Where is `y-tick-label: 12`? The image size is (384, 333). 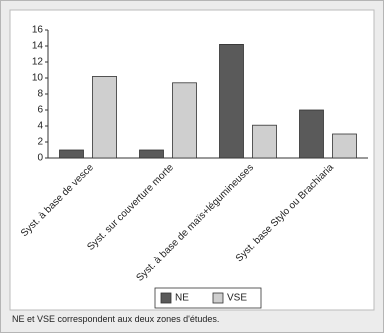 y-tick-label: 12 is located at coordinates (38, 62).